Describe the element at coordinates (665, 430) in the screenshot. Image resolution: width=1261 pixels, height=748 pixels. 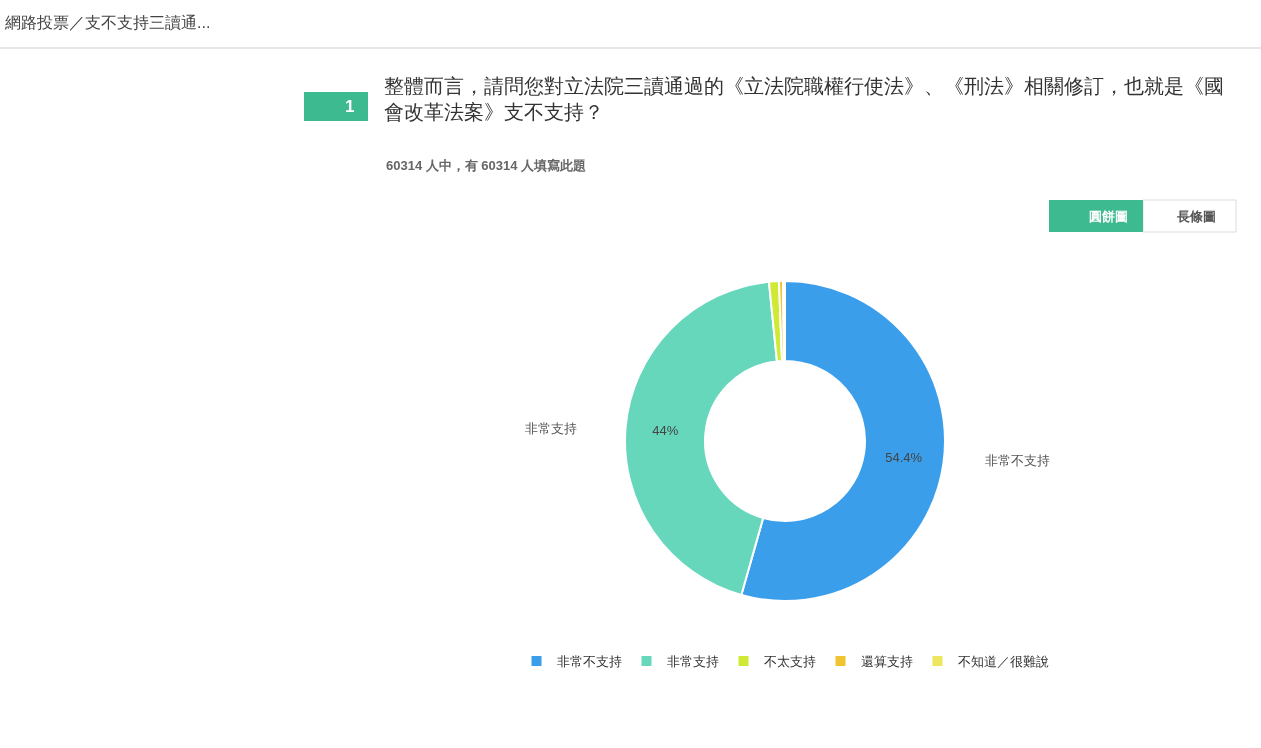
I see `data-label: 44%` at that location.